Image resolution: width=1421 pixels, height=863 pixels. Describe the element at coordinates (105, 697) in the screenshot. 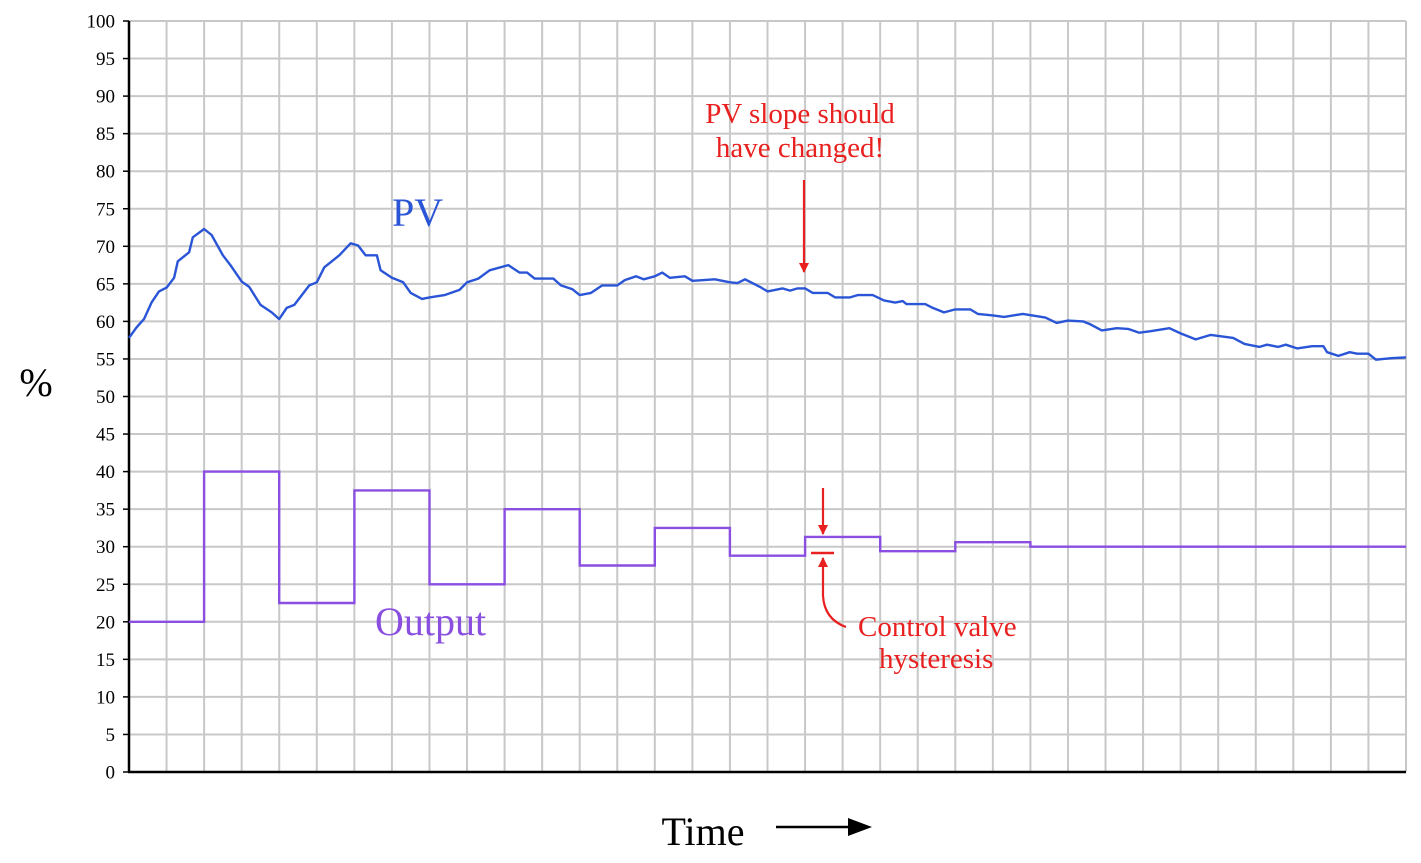

I see `y-tick-label: 10` at that location.